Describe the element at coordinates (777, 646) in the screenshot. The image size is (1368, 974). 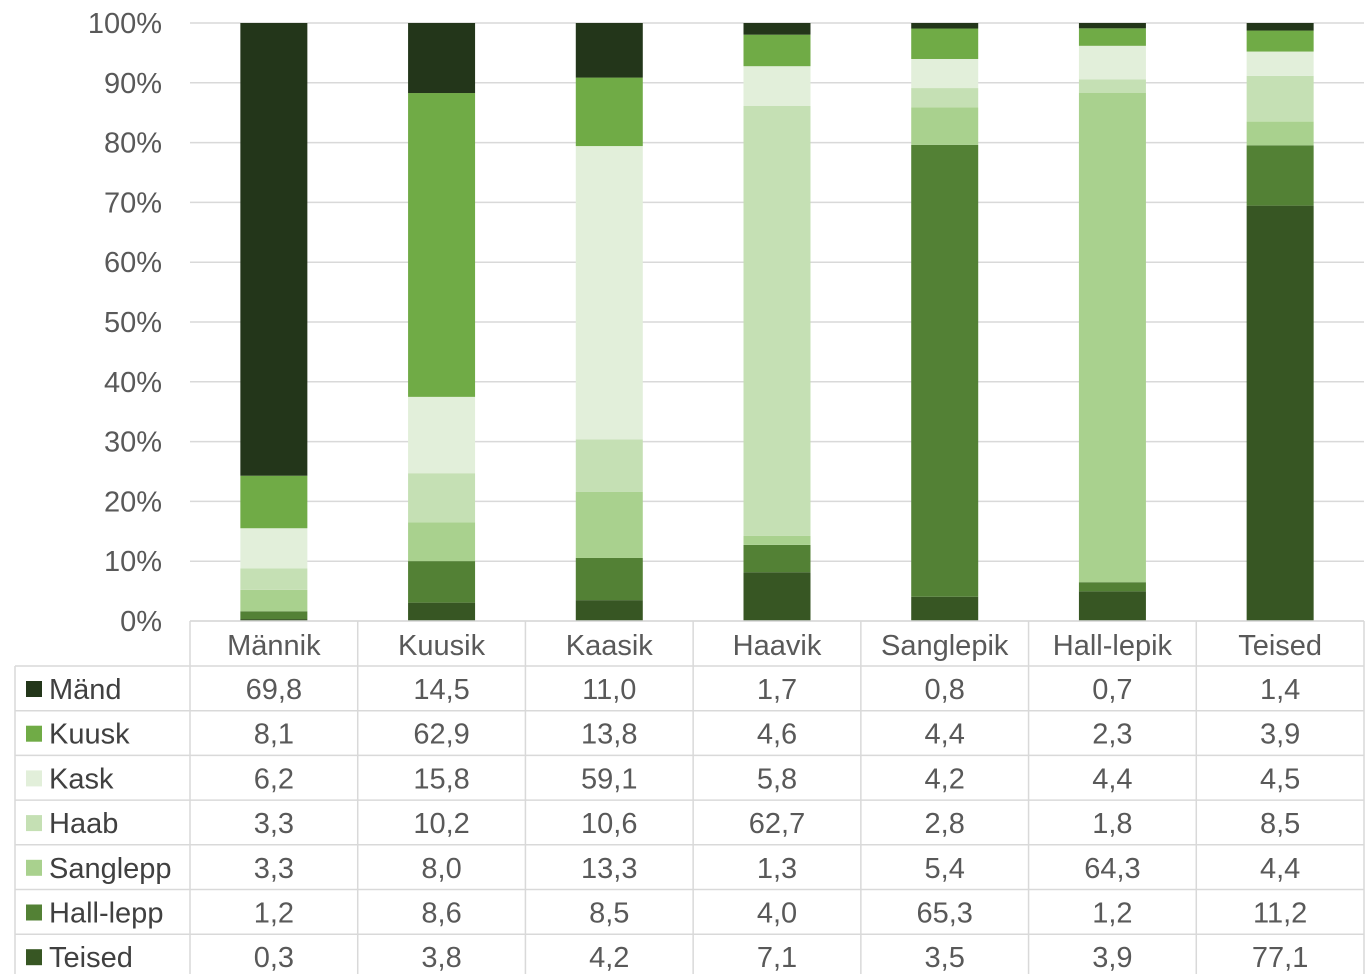
I see `x-category-label: Haavik` at that location.